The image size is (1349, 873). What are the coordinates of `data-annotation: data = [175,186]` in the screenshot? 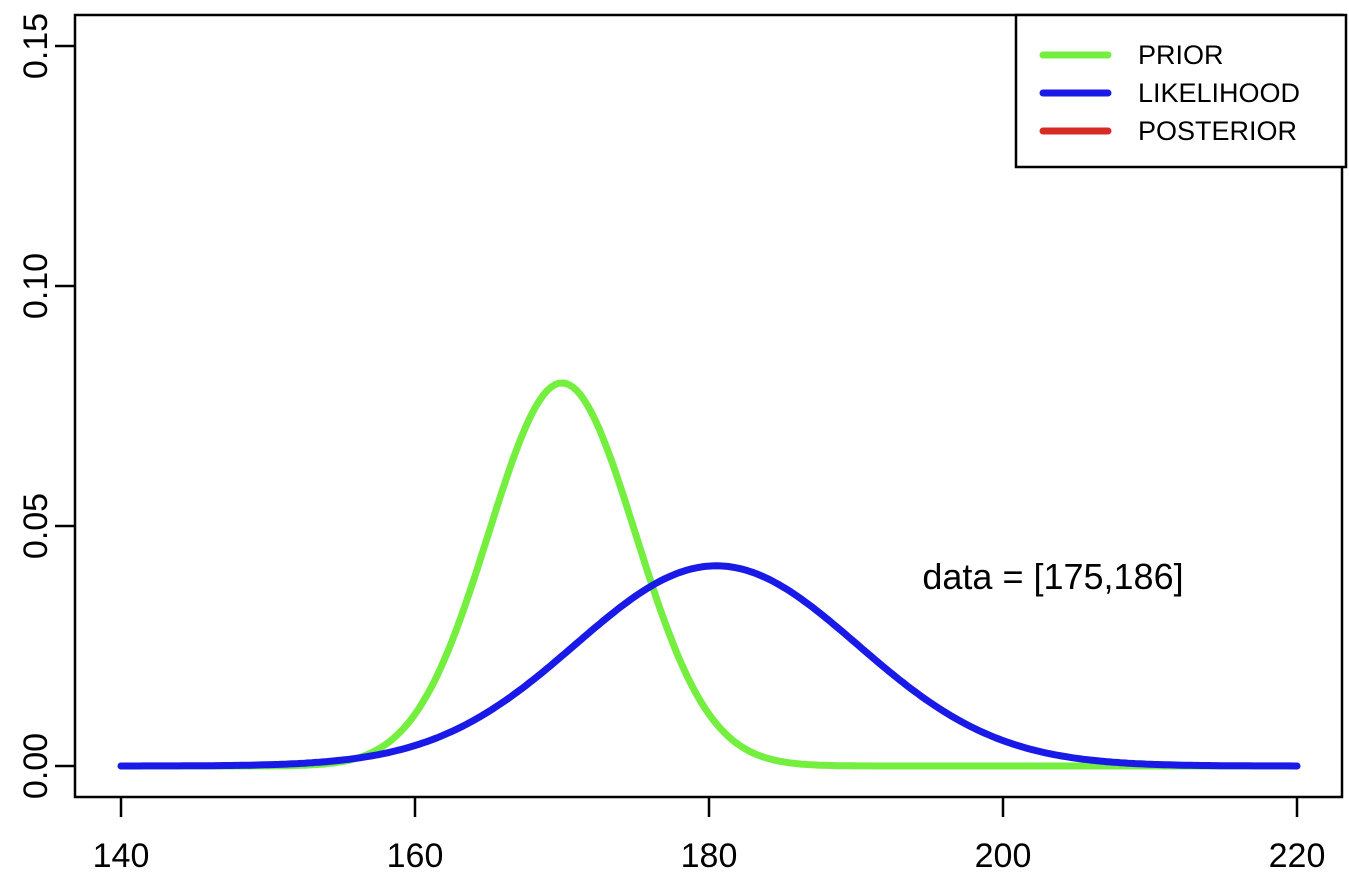 It's located at (1052, 576).